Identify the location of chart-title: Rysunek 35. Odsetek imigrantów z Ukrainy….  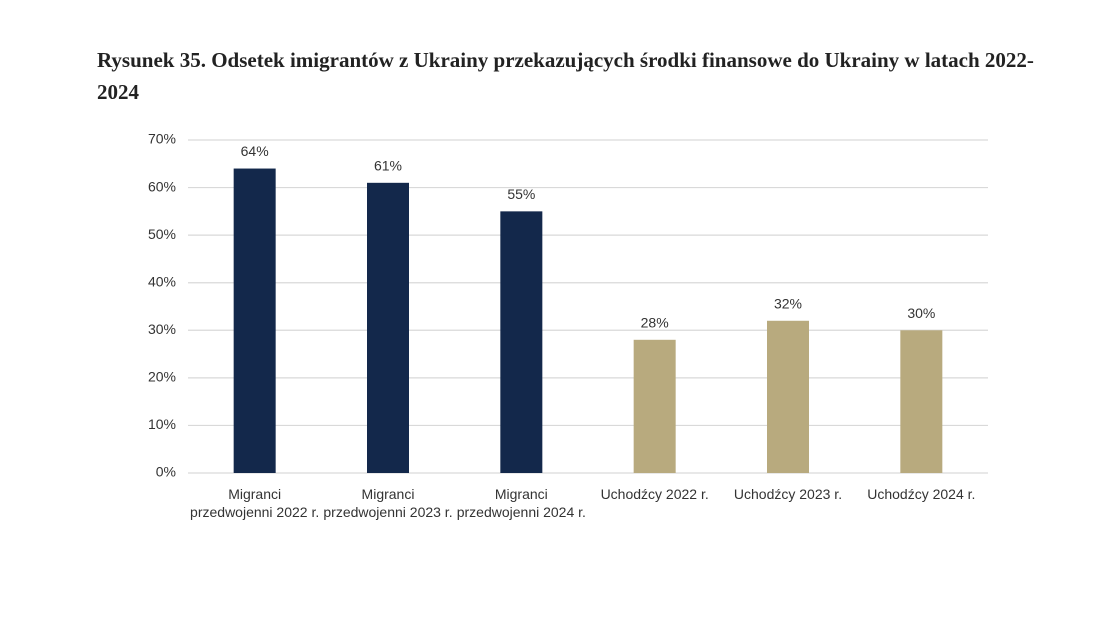
(565, 76).